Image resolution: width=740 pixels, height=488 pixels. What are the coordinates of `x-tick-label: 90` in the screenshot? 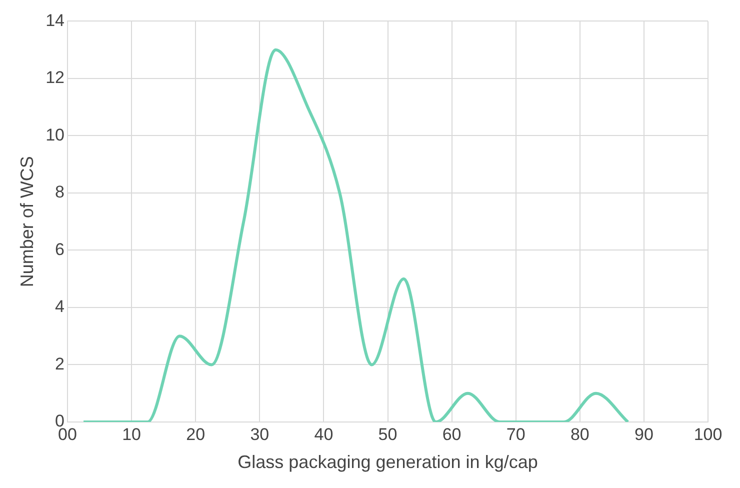 It's located at (644, 434).